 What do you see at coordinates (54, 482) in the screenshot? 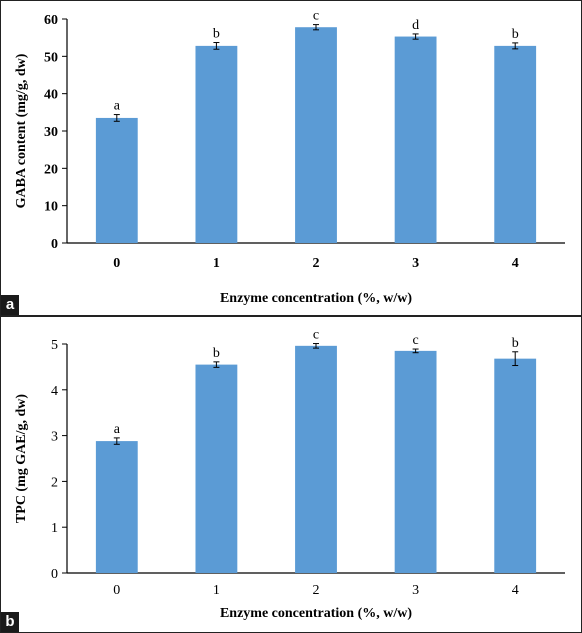
I see `y-tick-label: 2` at bounding box center [54, 482].